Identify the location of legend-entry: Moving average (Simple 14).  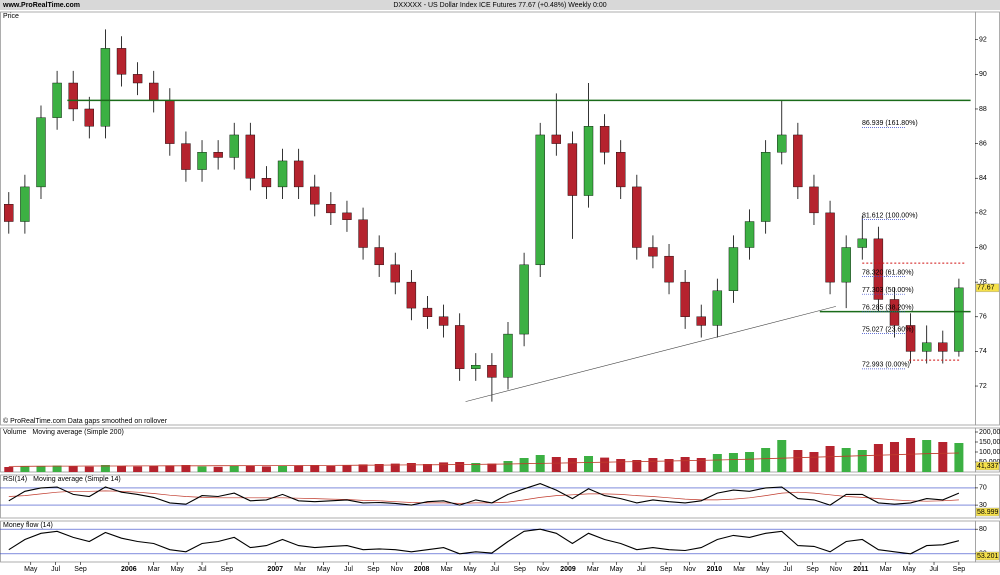
(77, 479).